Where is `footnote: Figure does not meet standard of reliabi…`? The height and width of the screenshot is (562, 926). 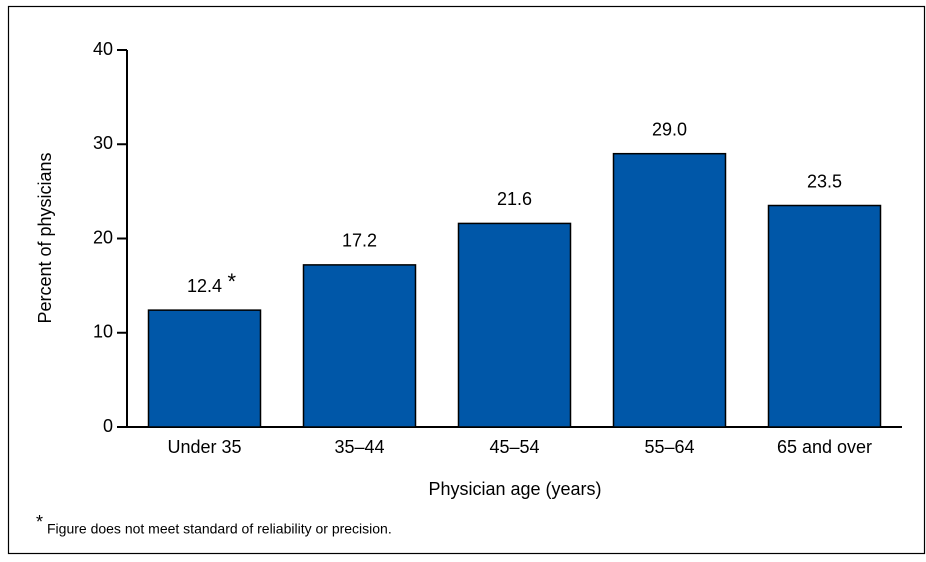 footnote: Figure does not meet standard of reliabi… is located at coordinates (219, 529).